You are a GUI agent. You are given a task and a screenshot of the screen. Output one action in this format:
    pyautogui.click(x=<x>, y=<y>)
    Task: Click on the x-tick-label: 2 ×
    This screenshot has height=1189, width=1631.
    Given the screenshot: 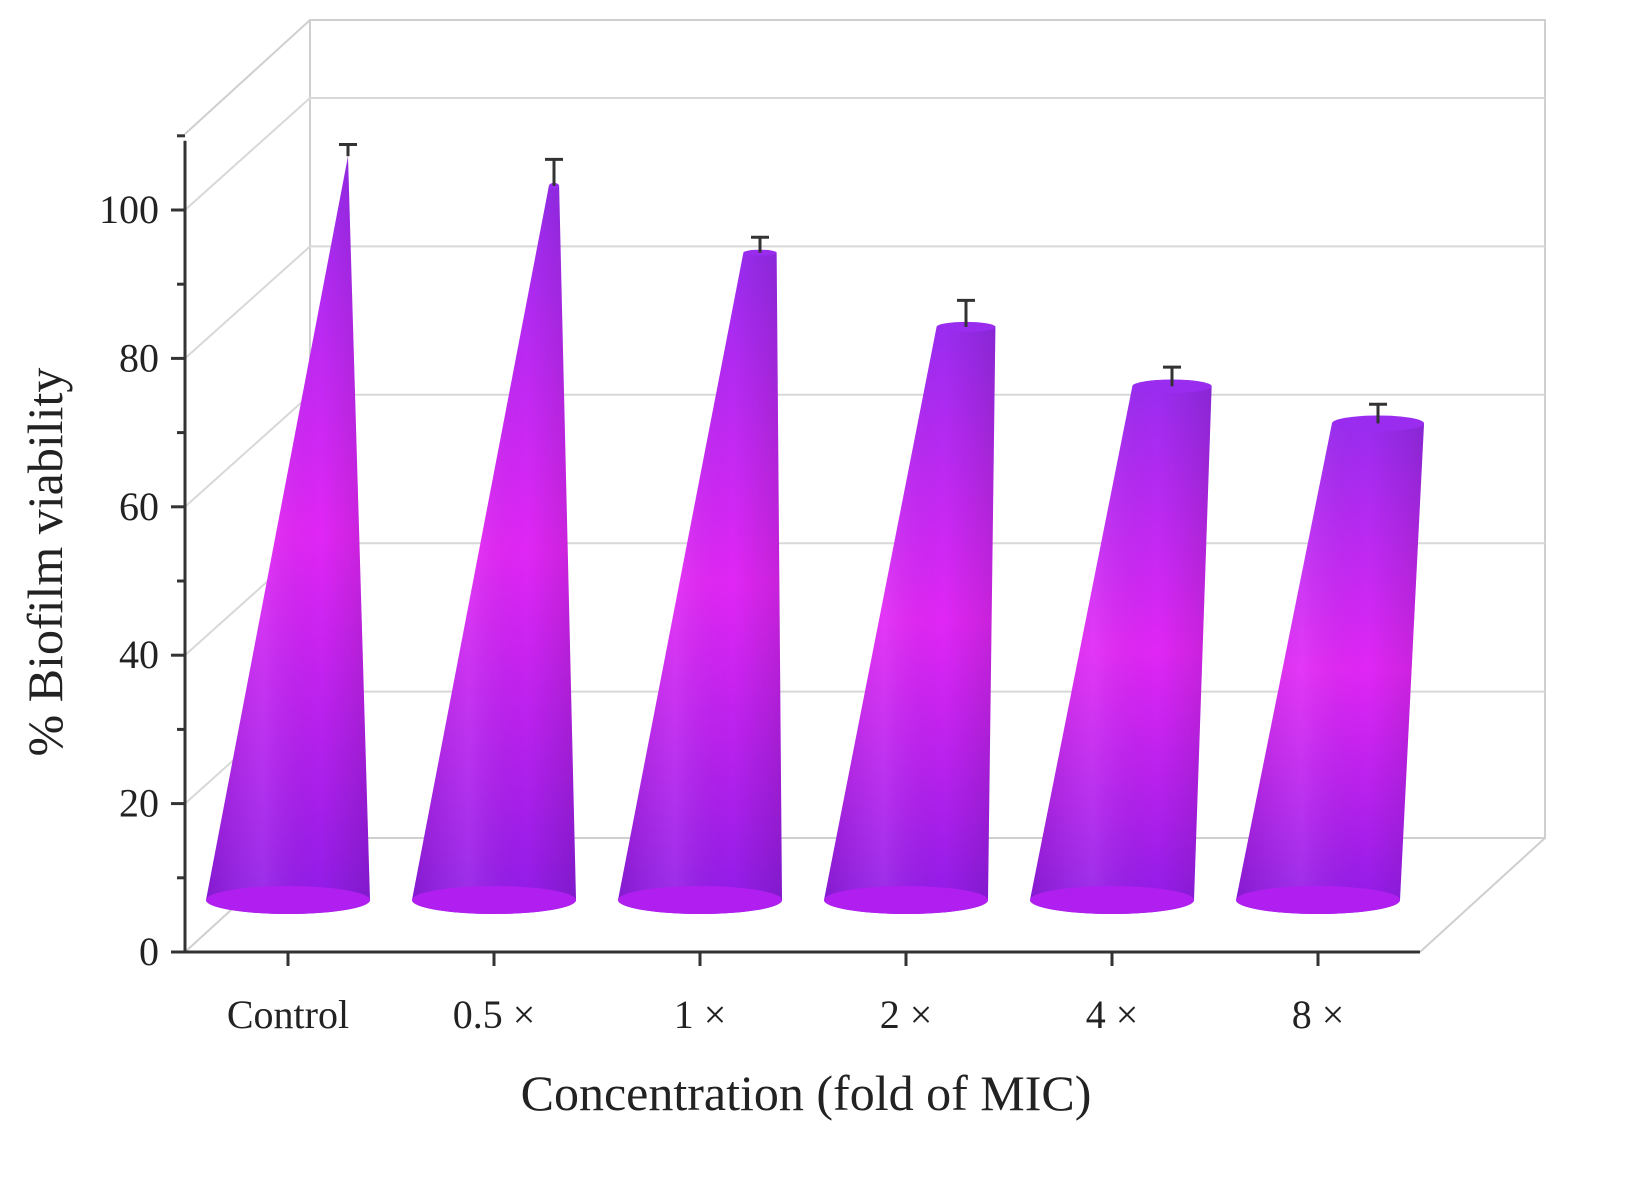 What is the action you would take?
    pyautogui.click(x=906, y=1014)
    